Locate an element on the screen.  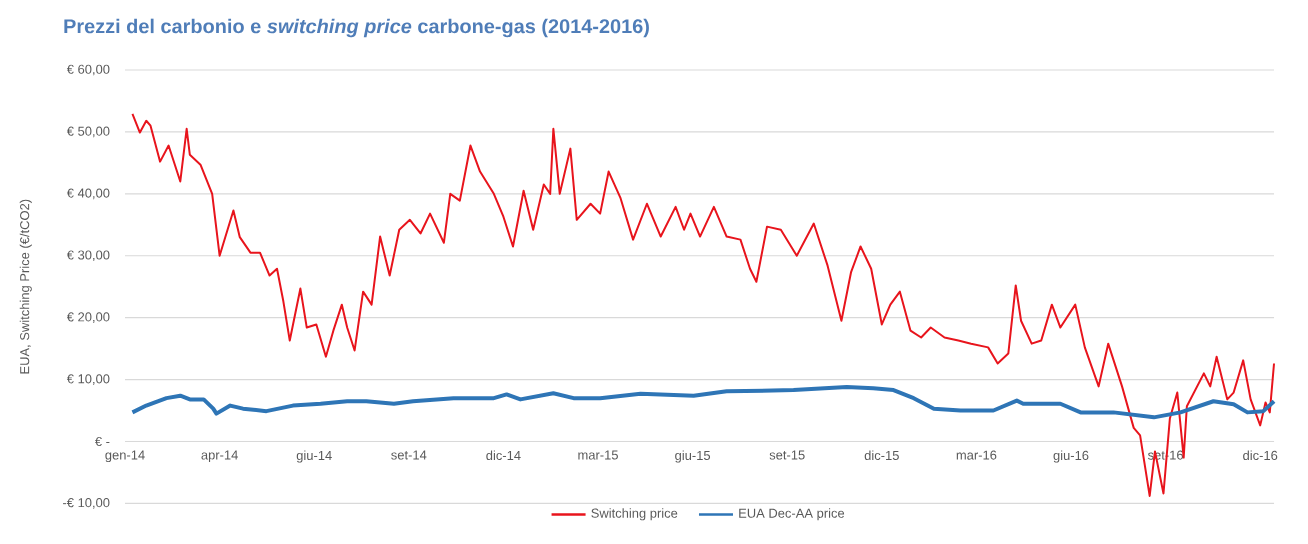
chart-title: Prezzi del carbonio e switching price carbone-gas (2014-2016) is located at coordinates (356, 28).